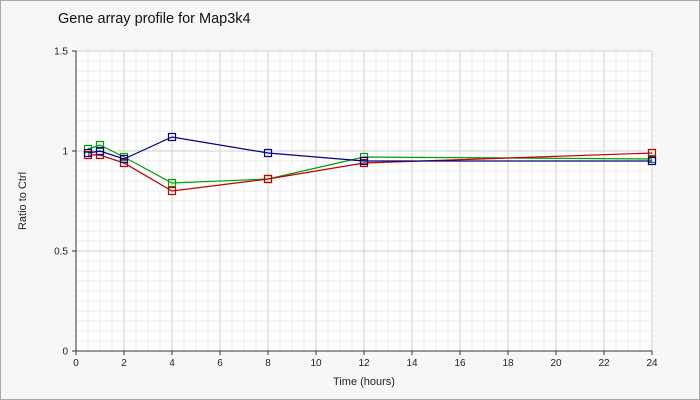 The image size is (700, 400). I want to click on y-tick-label: 1, so click(65, 152).